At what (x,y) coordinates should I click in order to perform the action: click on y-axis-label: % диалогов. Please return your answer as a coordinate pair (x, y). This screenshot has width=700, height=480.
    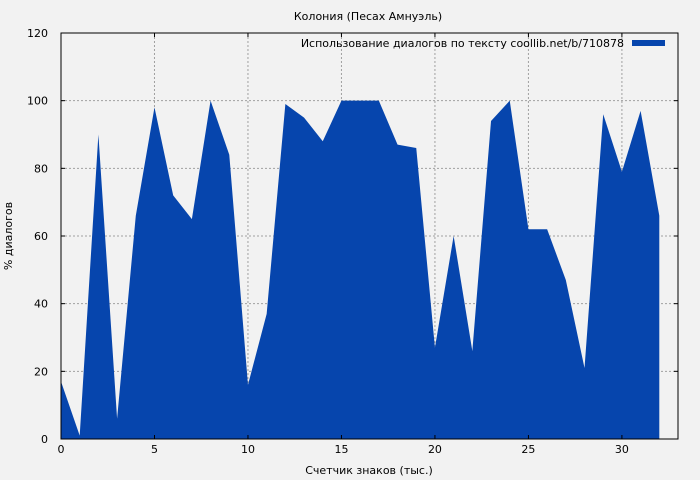
    Looking at the image, I should click on (8, 236).